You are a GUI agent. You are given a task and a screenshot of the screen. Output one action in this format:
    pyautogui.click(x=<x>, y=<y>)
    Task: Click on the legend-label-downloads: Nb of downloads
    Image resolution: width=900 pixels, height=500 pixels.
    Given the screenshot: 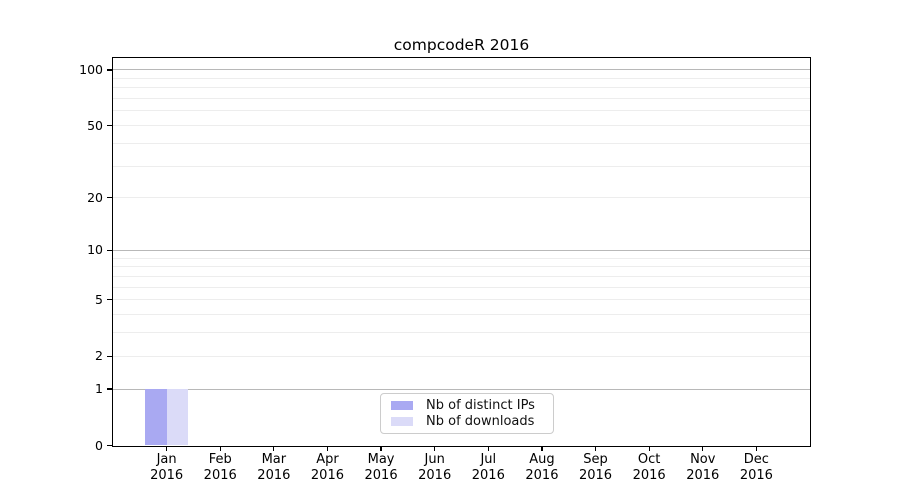 What is the action you would take?
    pyautogui.click(x=480, y=422)
    